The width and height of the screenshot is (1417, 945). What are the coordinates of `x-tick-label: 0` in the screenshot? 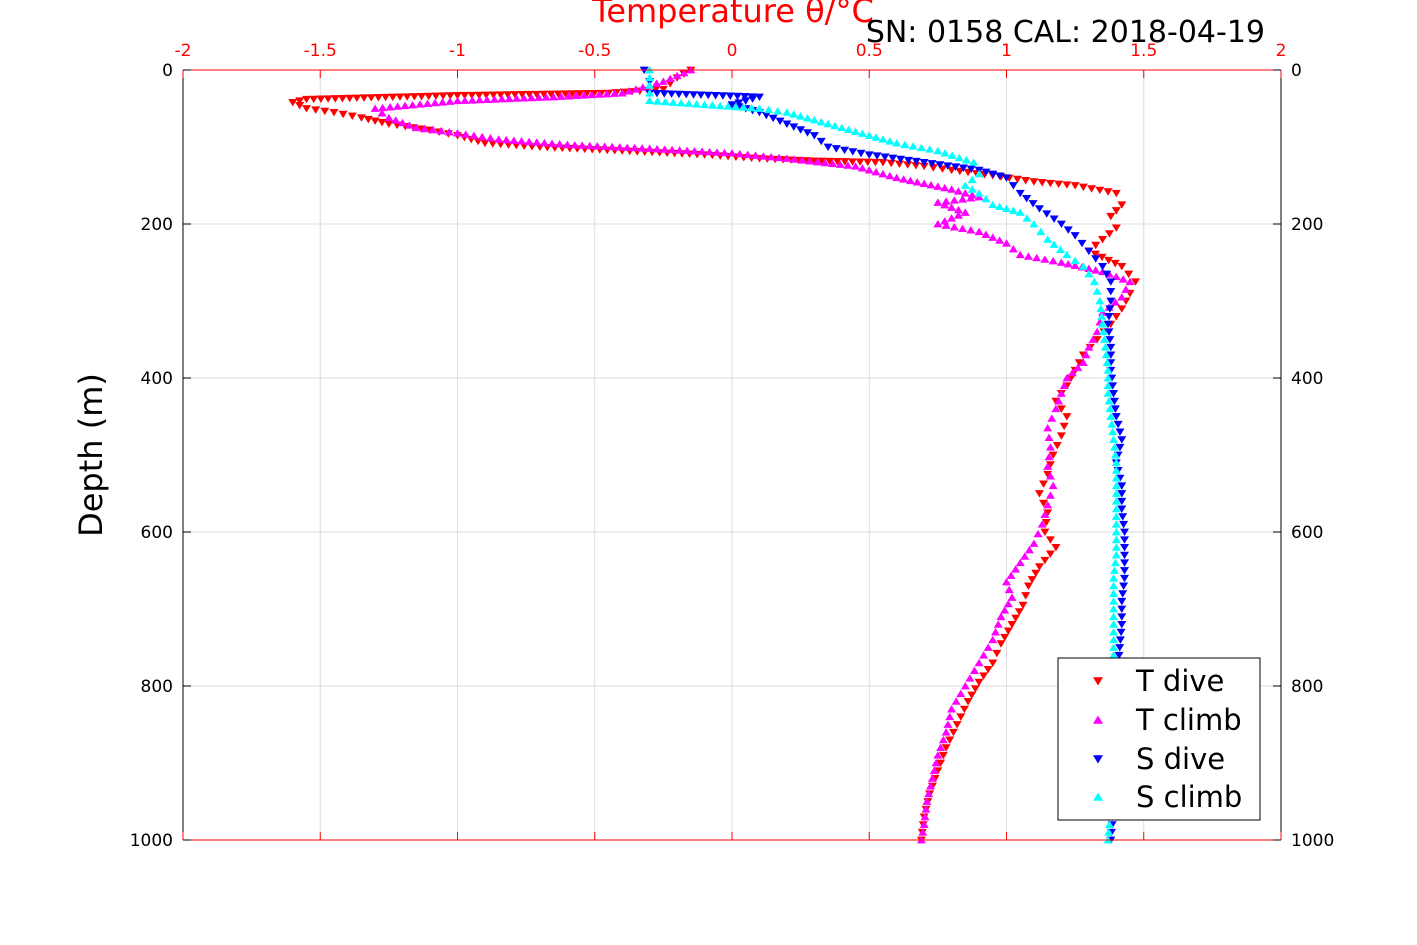 It's located at (732, 51).